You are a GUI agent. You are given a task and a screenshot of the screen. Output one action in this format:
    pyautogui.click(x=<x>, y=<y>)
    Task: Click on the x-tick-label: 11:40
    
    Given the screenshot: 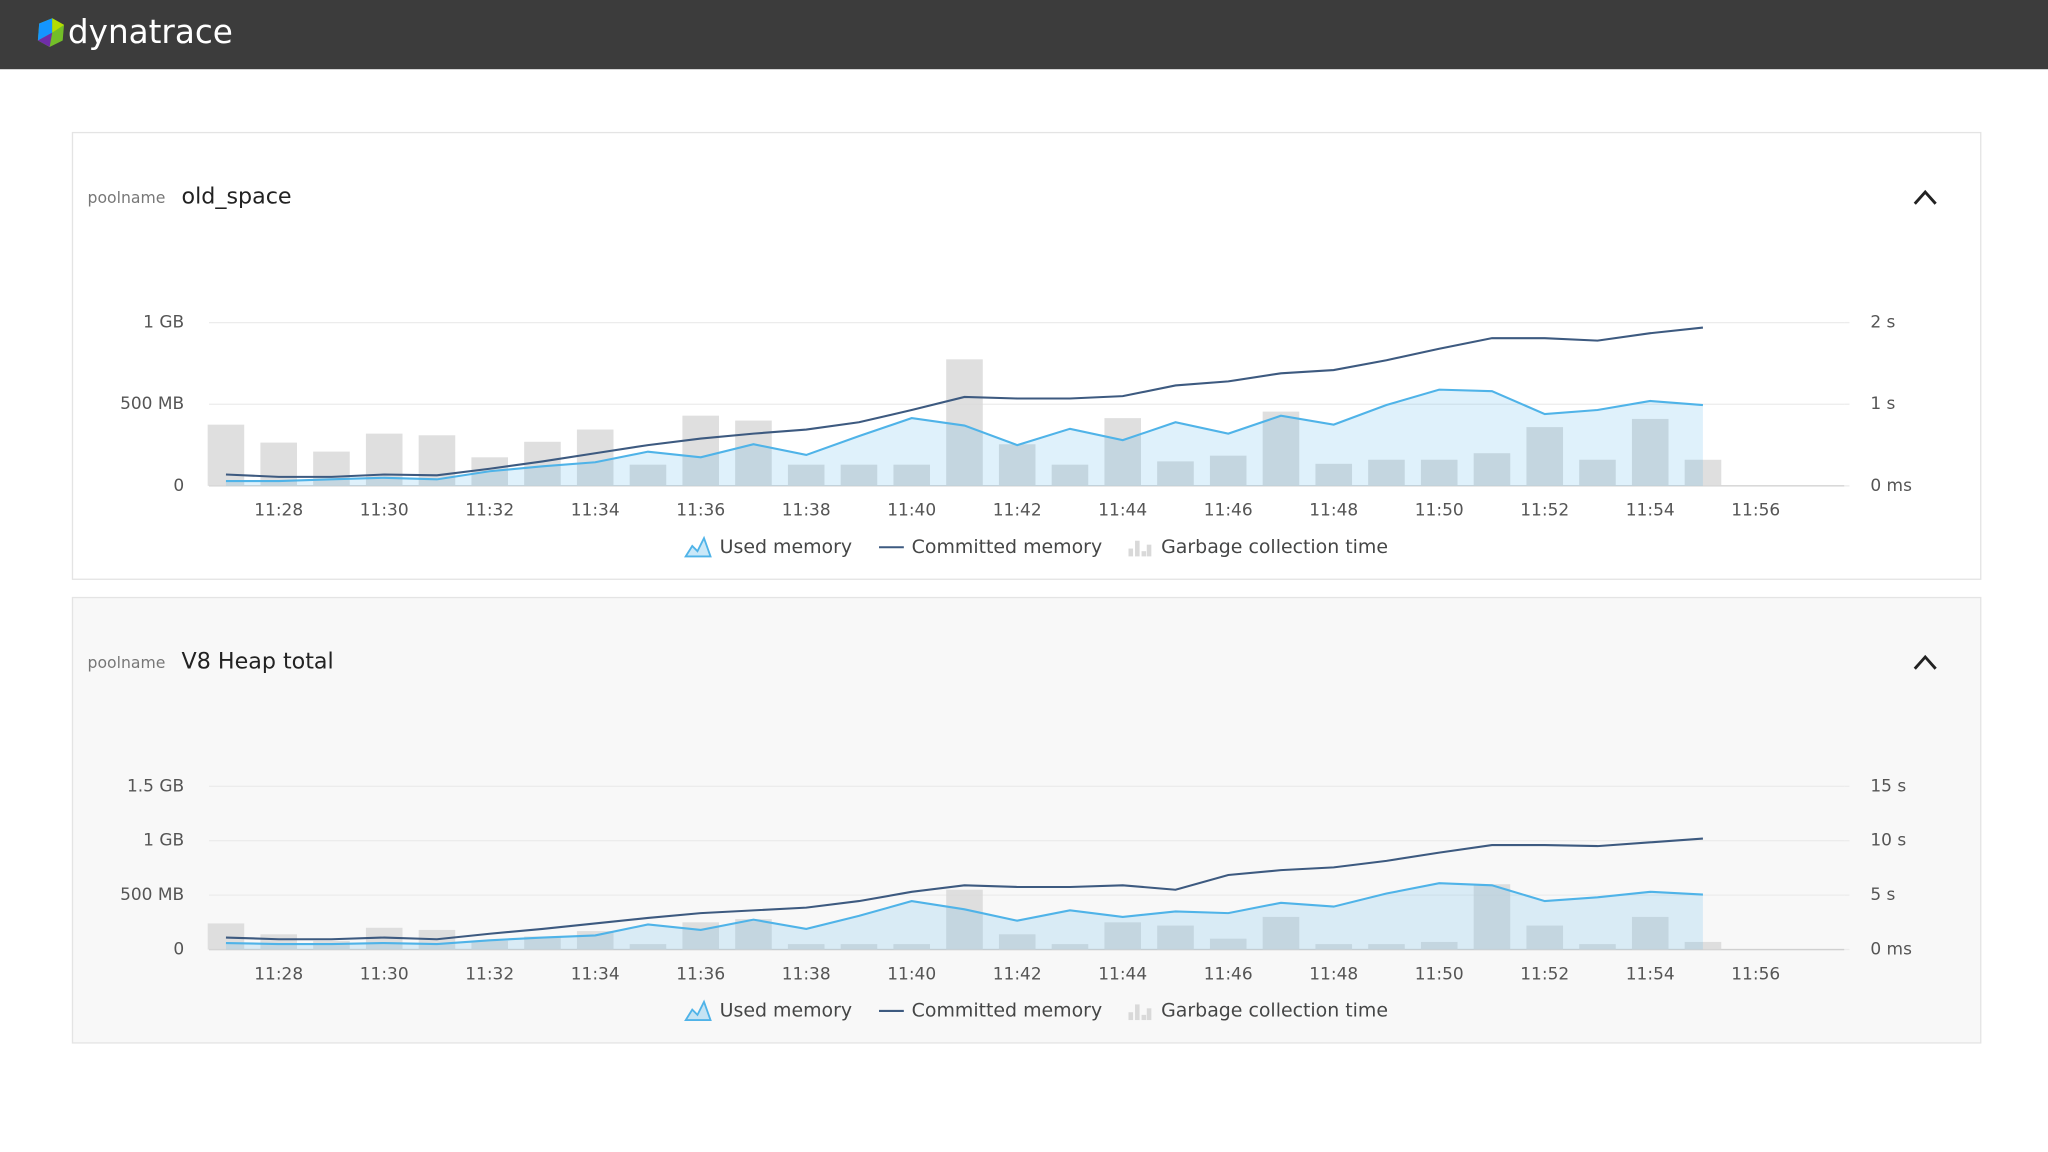 What is the action you would take?
    pyautogui.click(x=911, y=511)
    